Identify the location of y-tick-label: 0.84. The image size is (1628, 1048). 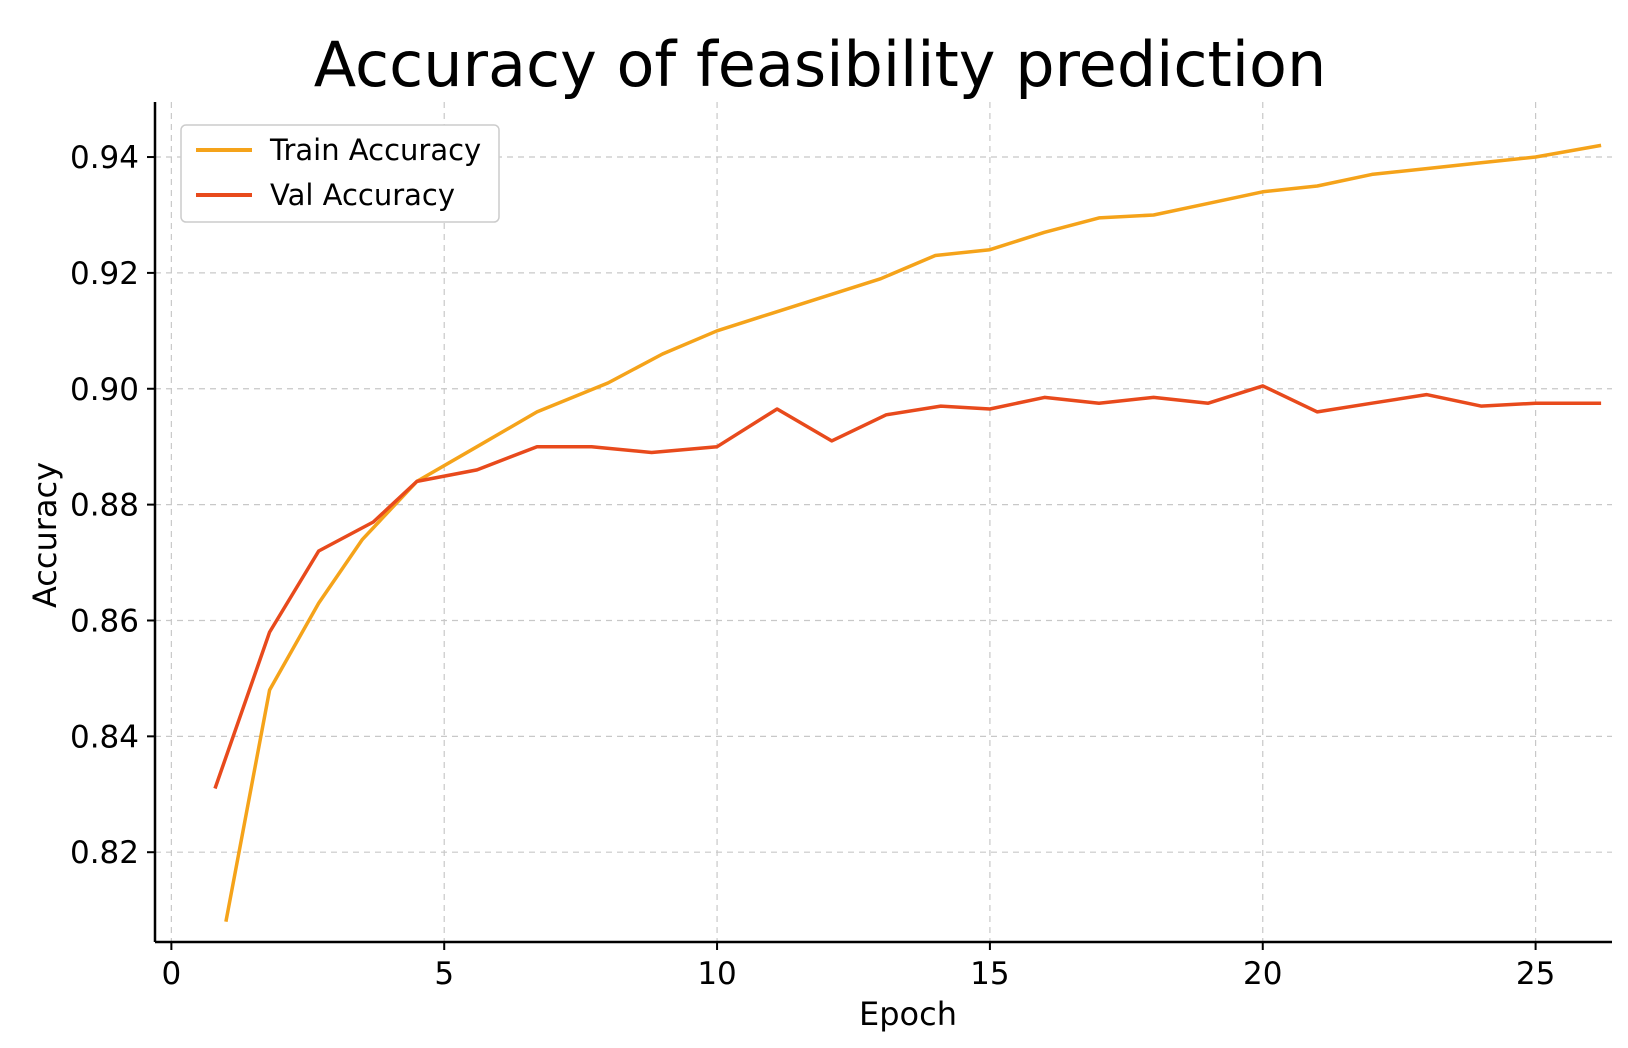
(104, 737).